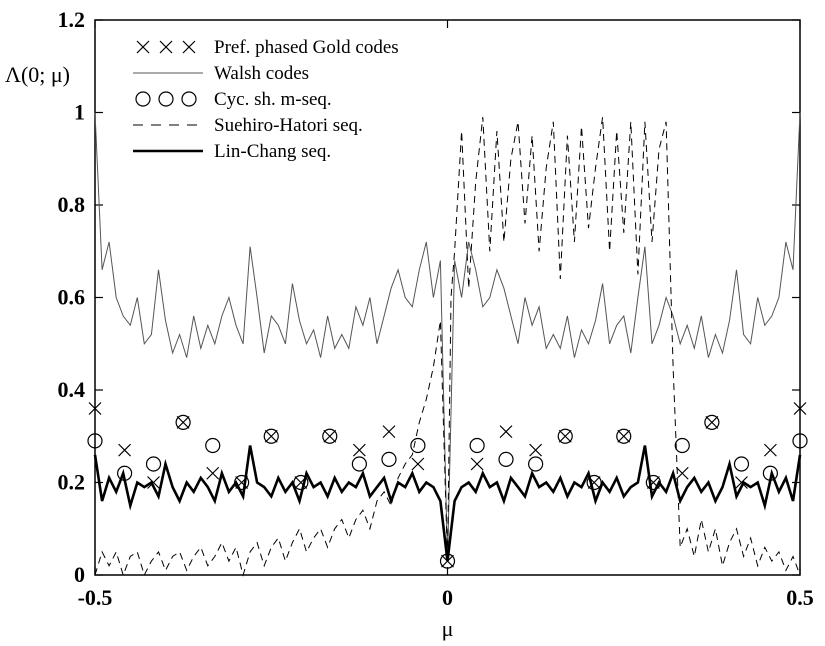 This screenshot has width=825, height=646. What do you see at coordinates (273, 99) in the screenshot?
I see `legend-label: Cyc. sh. m-seq.` at bounding box center [273, 99].